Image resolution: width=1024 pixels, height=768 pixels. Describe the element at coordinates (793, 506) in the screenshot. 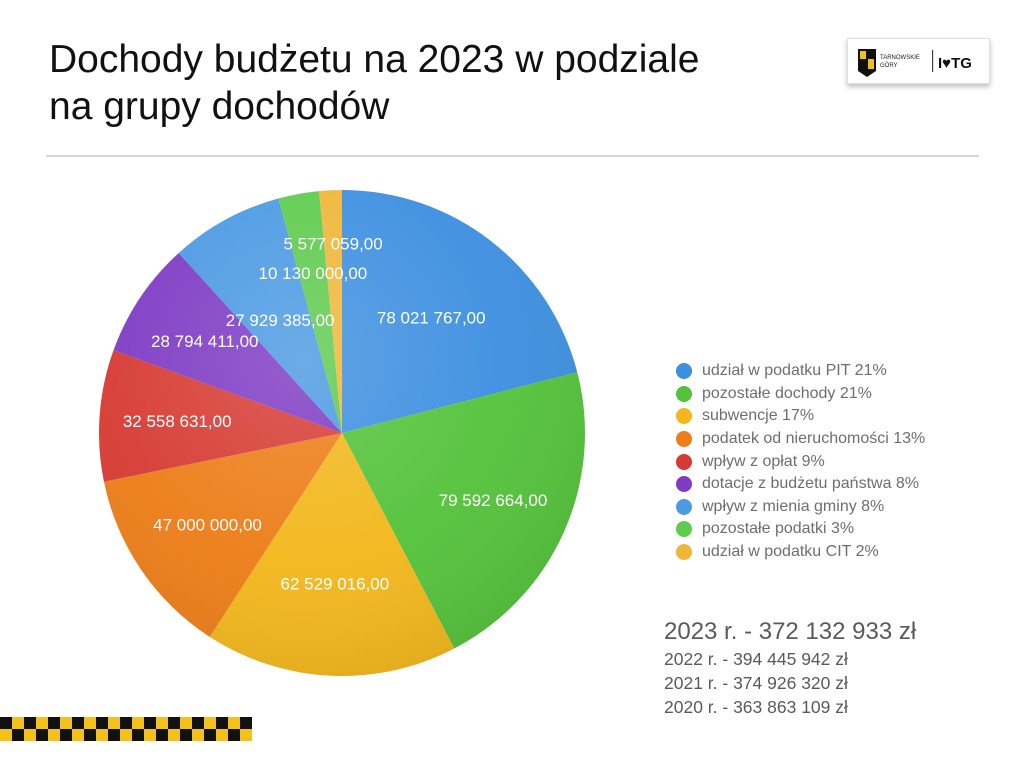

I see `legend-label: wpływ z mienia gminy 8%` at that location.